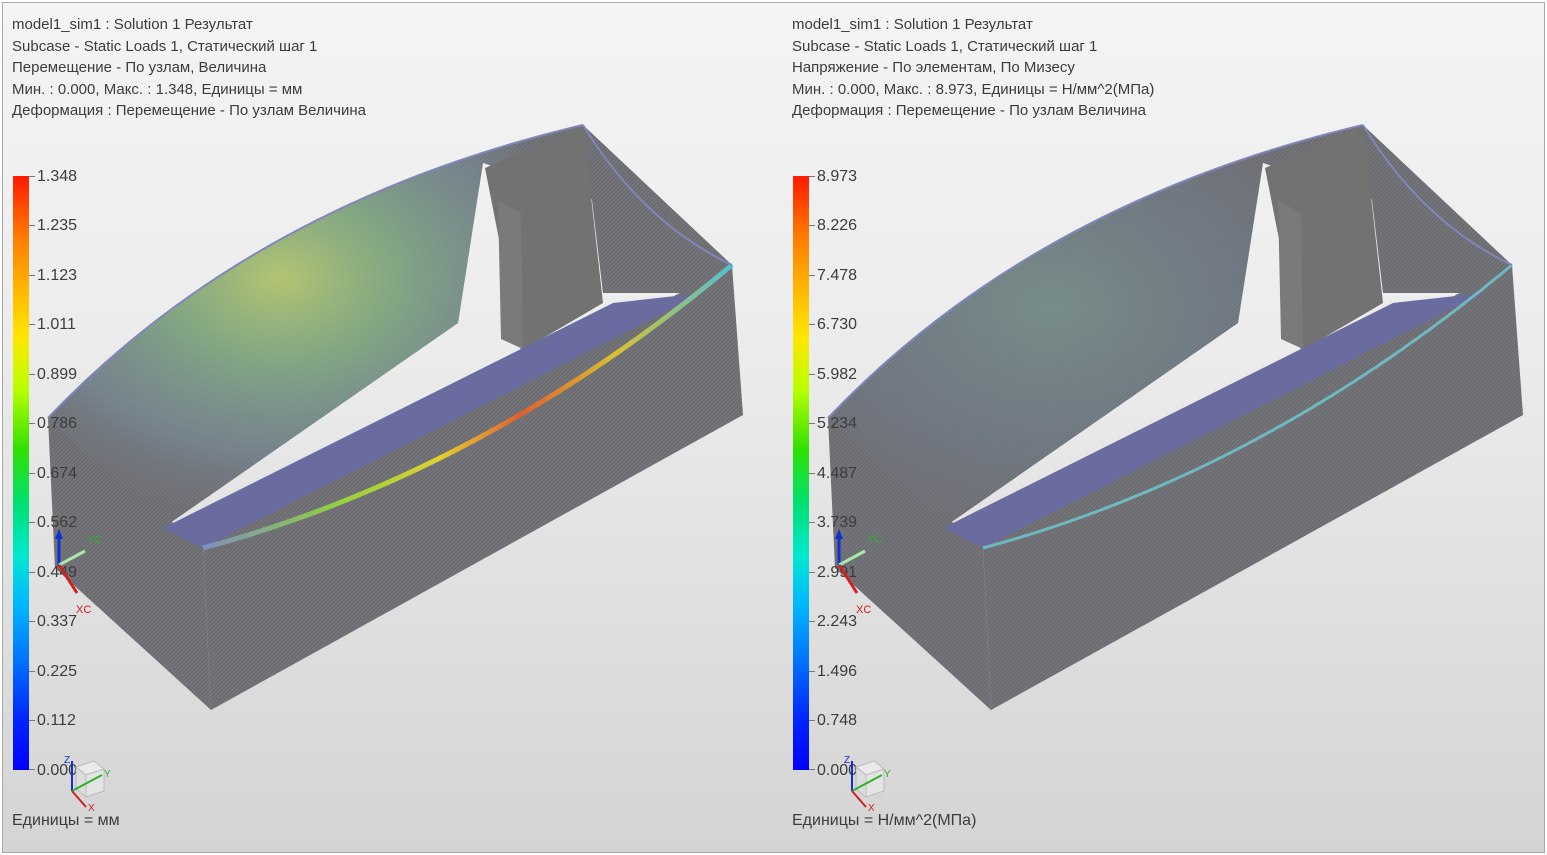  Describe the element at coordinates (56, 324) in the screenshot. I see `legend-value: 1.011` at that location.